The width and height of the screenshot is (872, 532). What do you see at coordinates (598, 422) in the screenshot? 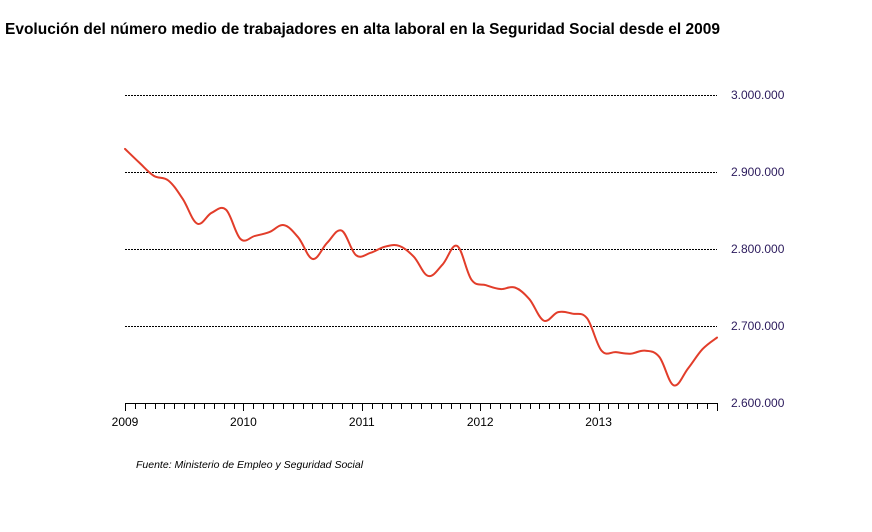
I see `x-tick-label: 2013` at bounding box center [598, 422].